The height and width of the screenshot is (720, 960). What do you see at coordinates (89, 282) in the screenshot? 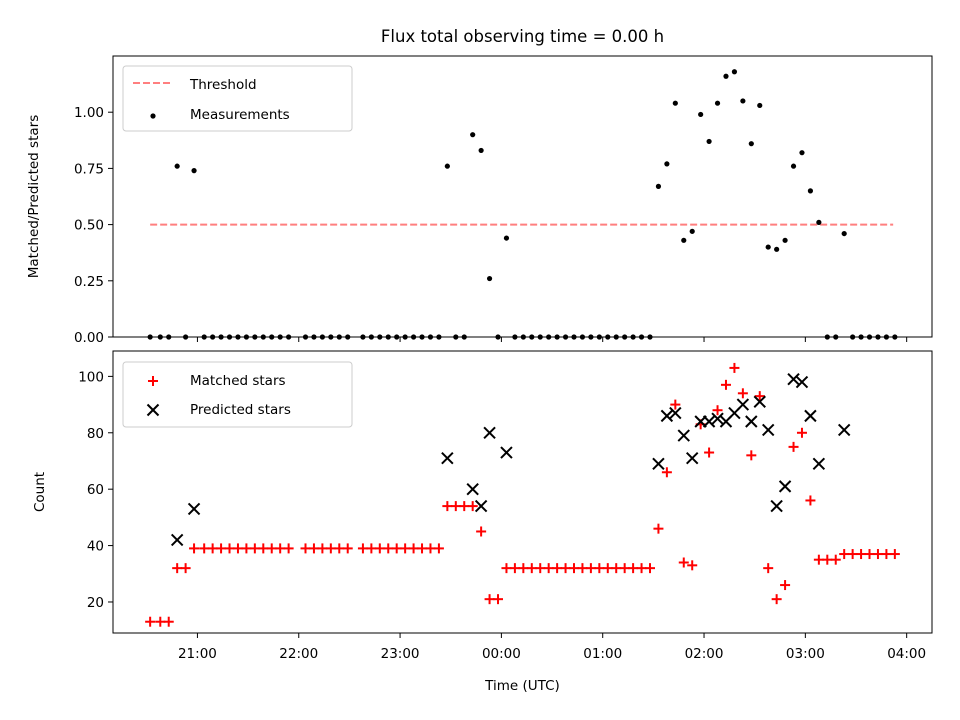
I see `y-tick-label: 0.25` at bounding box center [89, 282].